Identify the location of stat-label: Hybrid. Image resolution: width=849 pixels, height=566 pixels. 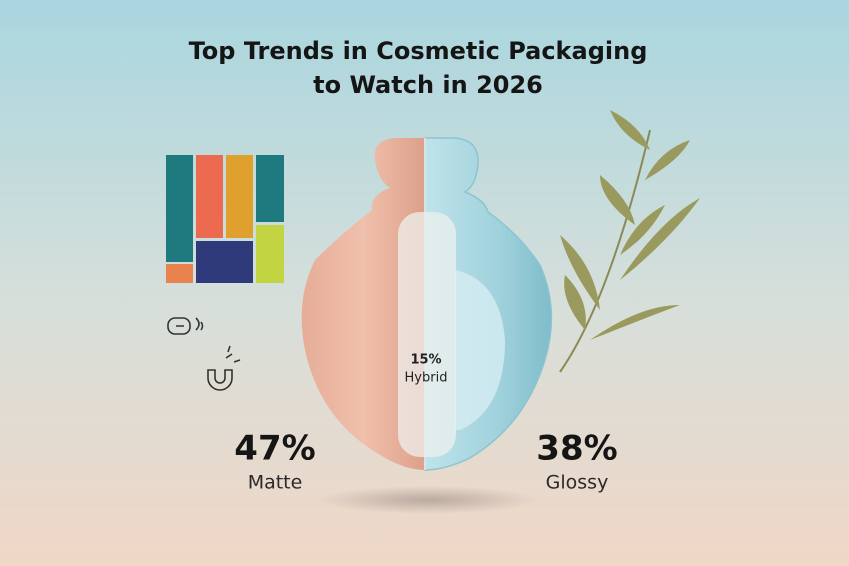
(426, 378).